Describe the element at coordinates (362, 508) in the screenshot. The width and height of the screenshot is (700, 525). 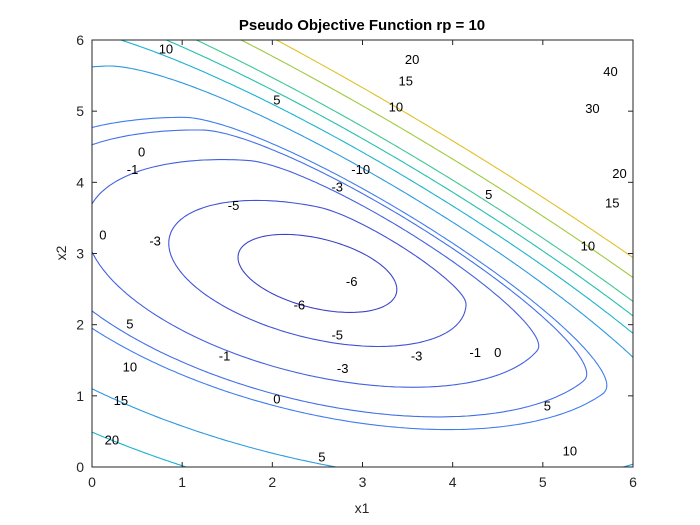
I see `x-axis-label: x1` at that location.